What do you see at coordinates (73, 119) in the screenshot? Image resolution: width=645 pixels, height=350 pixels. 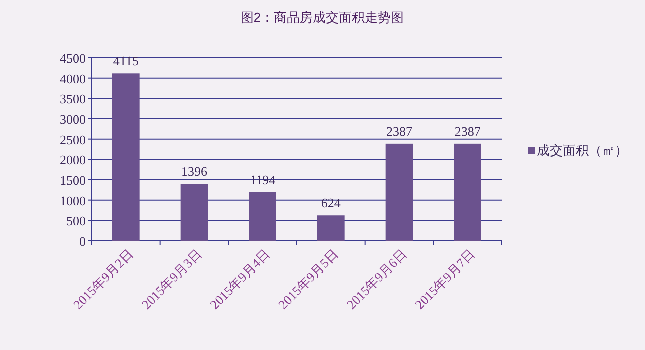 I see `y-tick-label: 3000` at bounding box center [73, 119].